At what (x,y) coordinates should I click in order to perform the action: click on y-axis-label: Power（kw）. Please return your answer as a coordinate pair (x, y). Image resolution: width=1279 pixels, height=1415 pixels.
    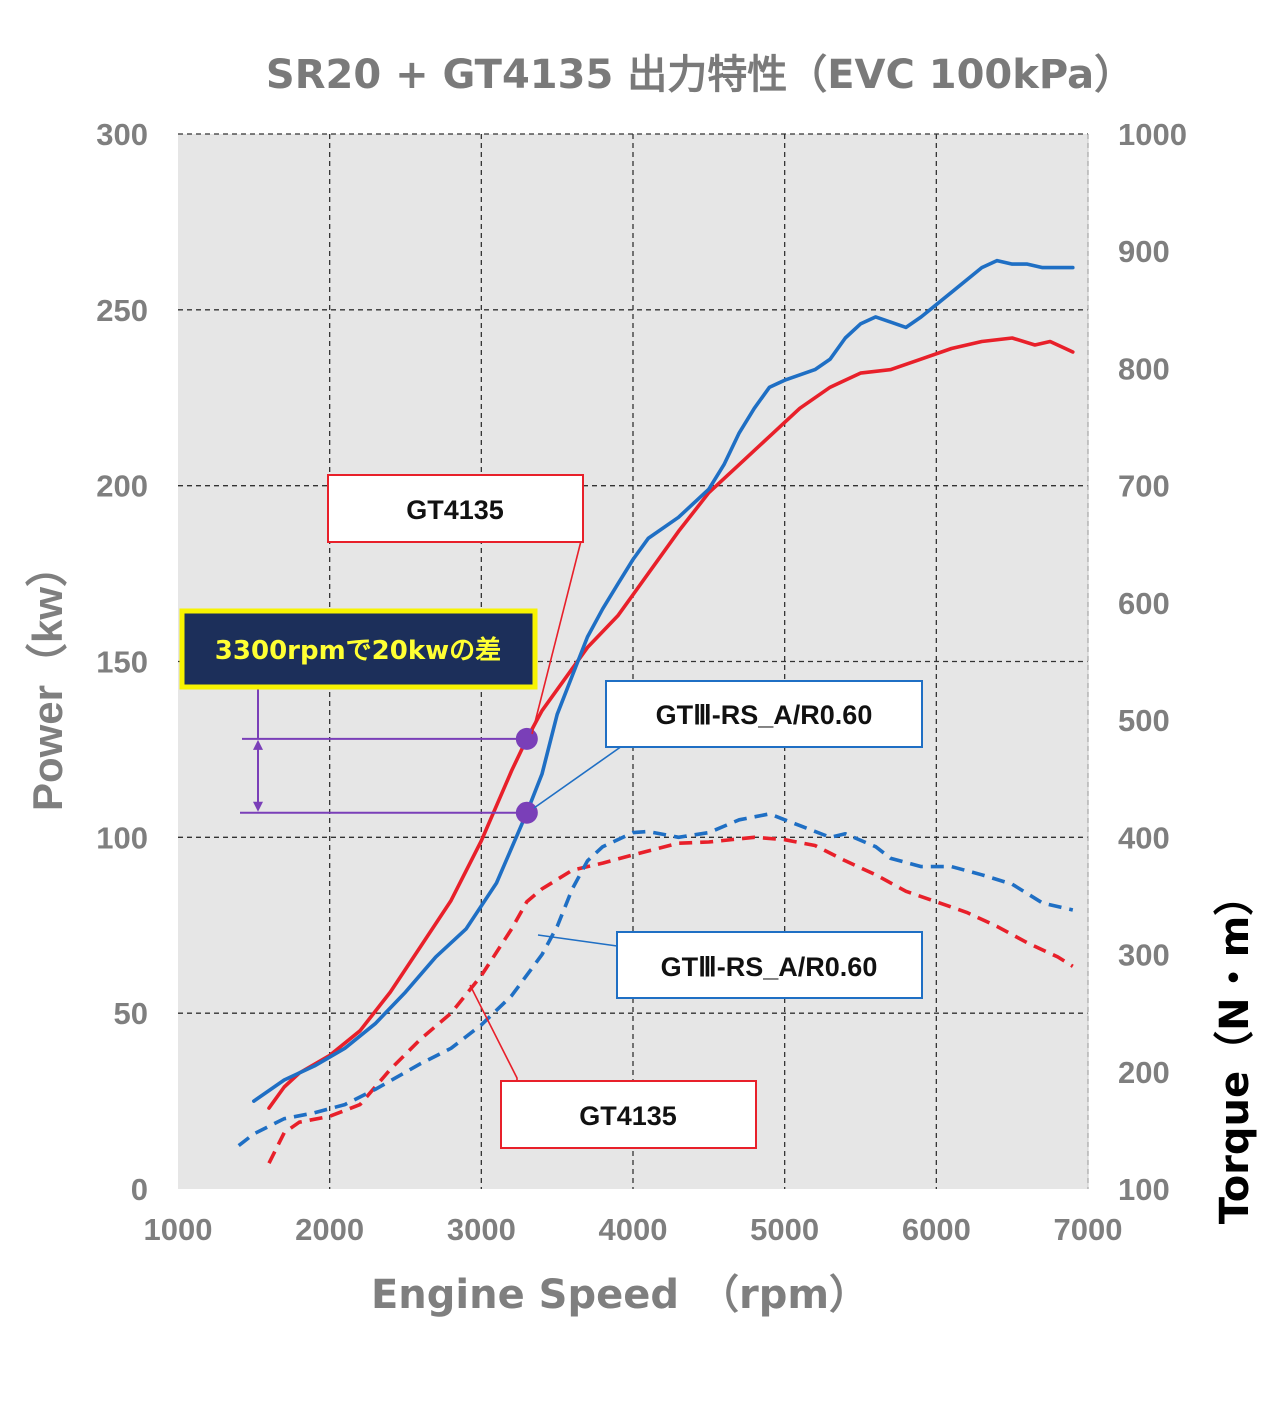
    Looking at the image, I should click on (47, 678).